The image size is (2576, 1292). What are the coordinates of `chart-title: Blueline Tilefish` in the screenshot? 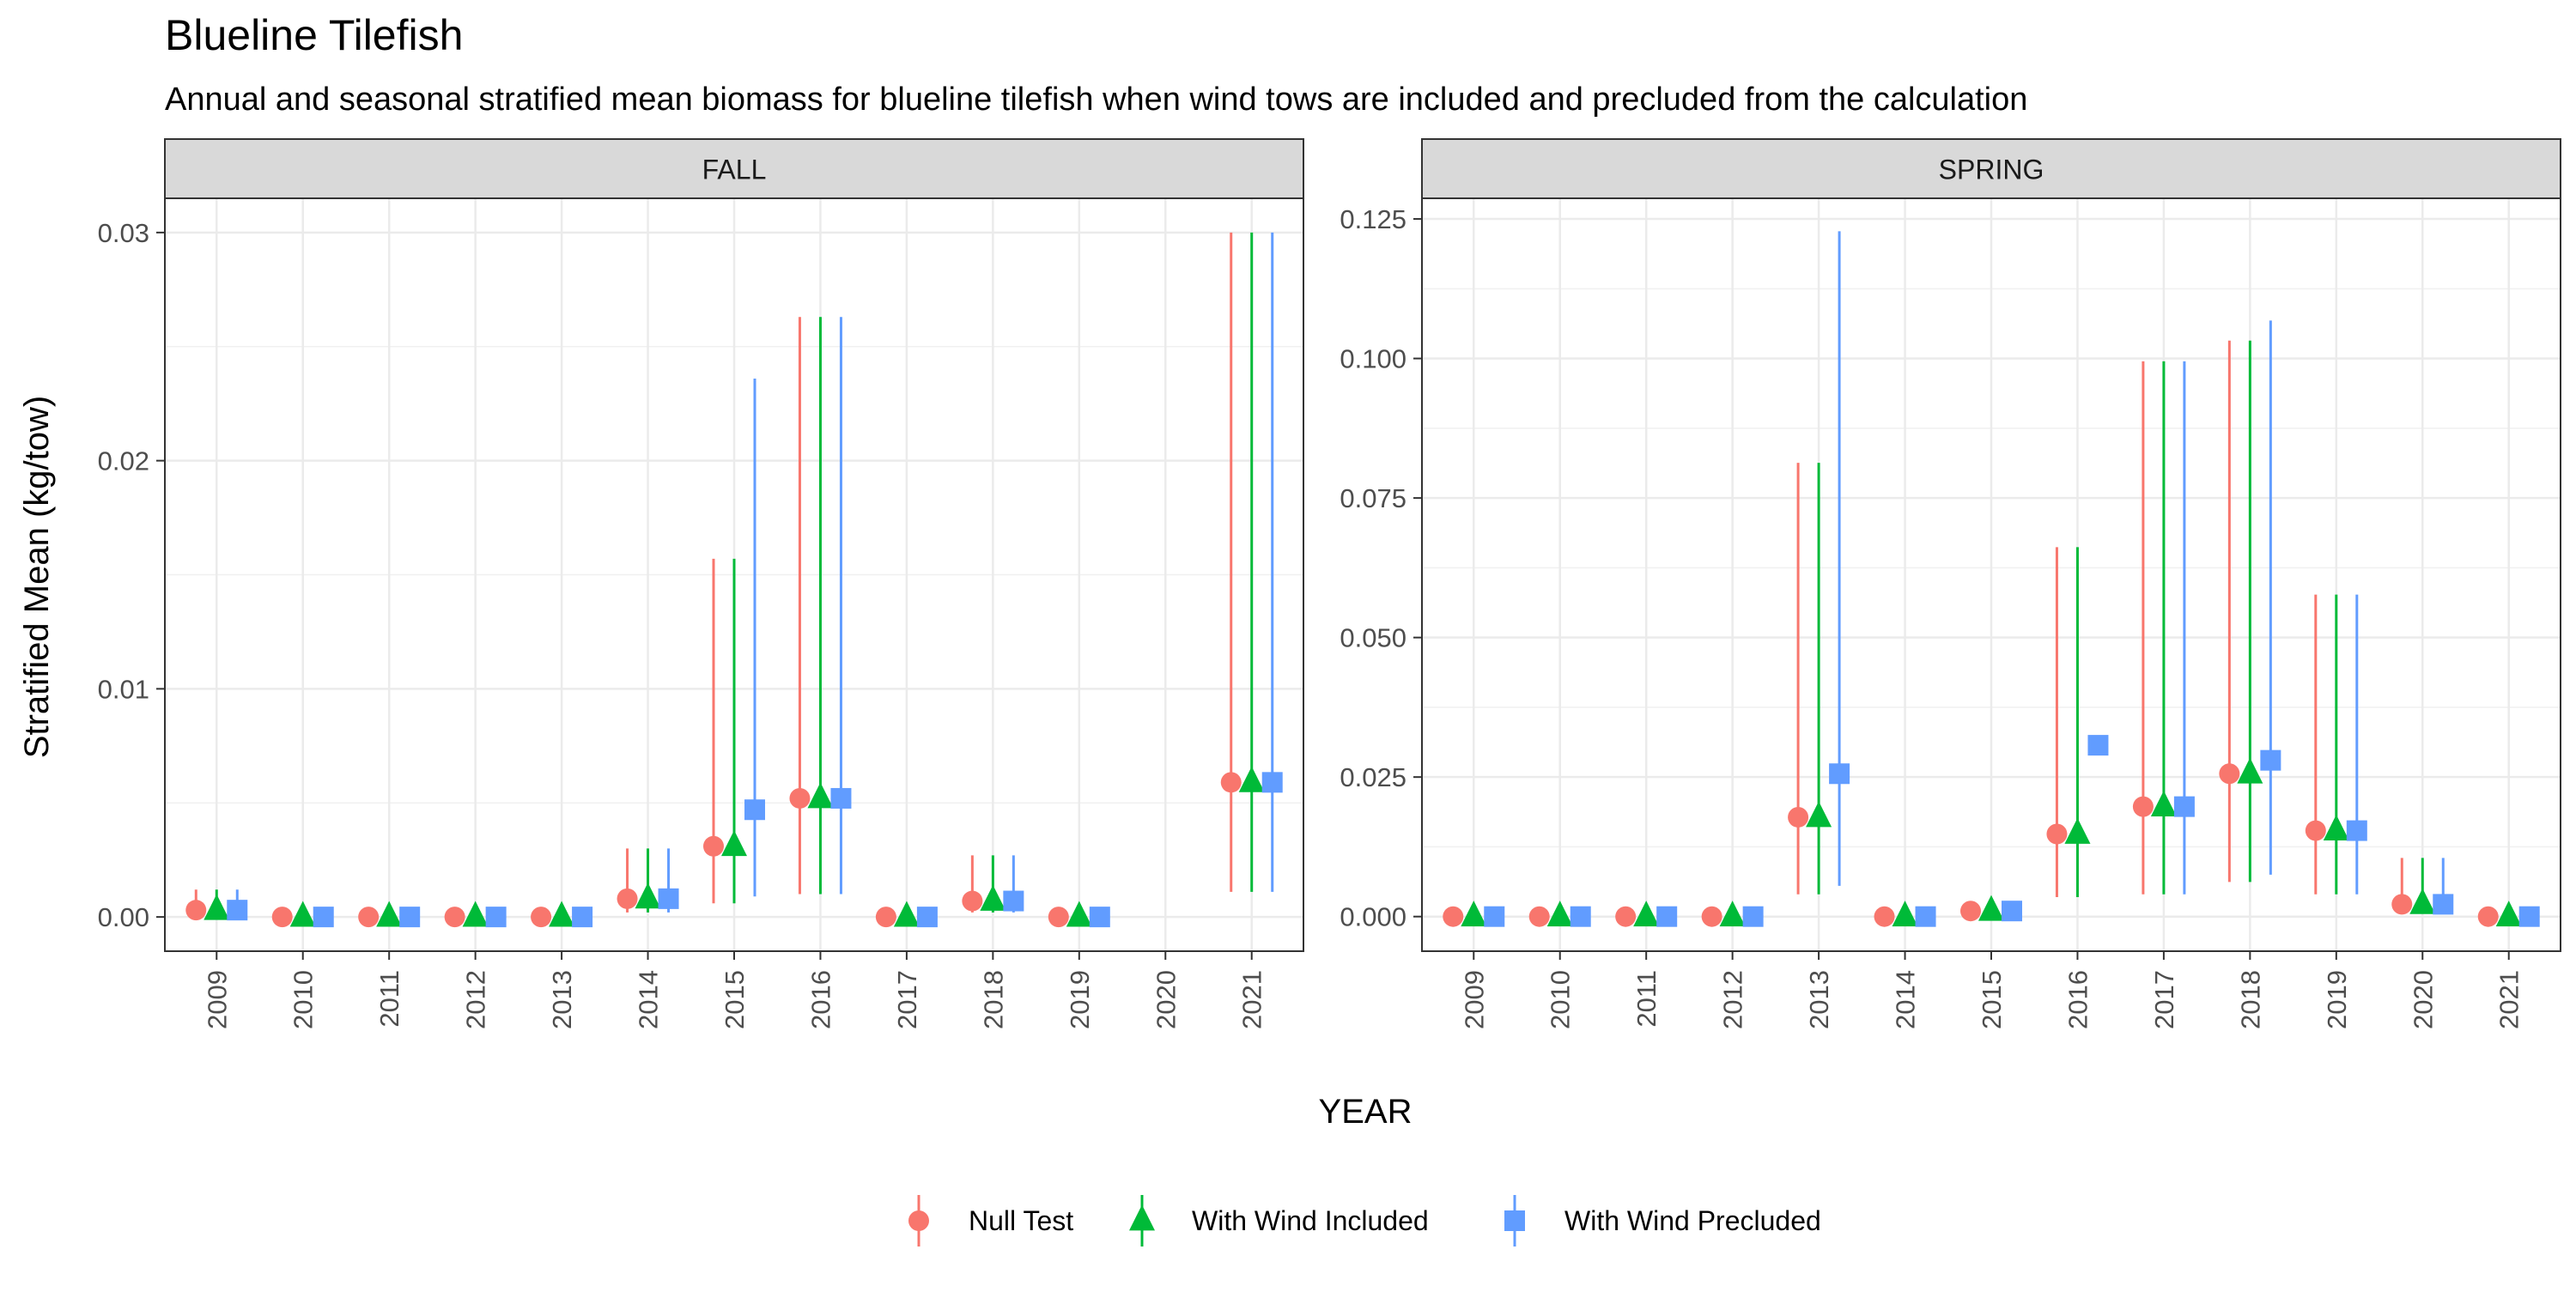 It's located at (314, 35).